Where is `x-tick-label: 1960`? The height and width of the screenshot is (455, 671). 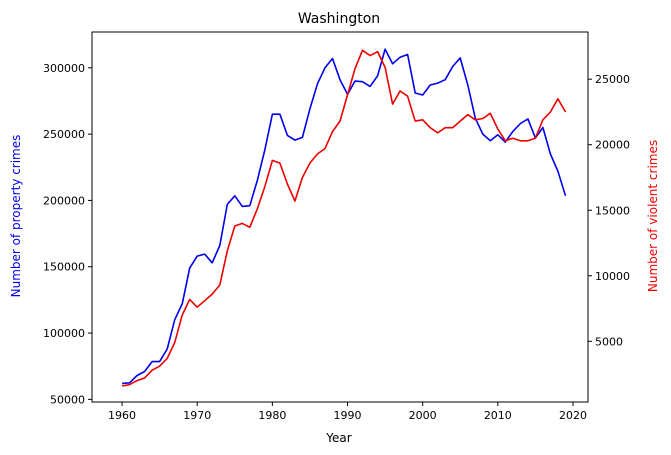
x-tick-label: 1960 is located at coordinates (122, 415).